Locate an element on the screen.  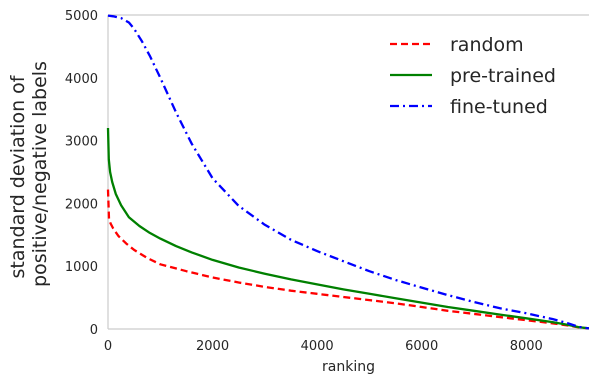
x-axis-label: ranking is located at coordinates (348, 366).